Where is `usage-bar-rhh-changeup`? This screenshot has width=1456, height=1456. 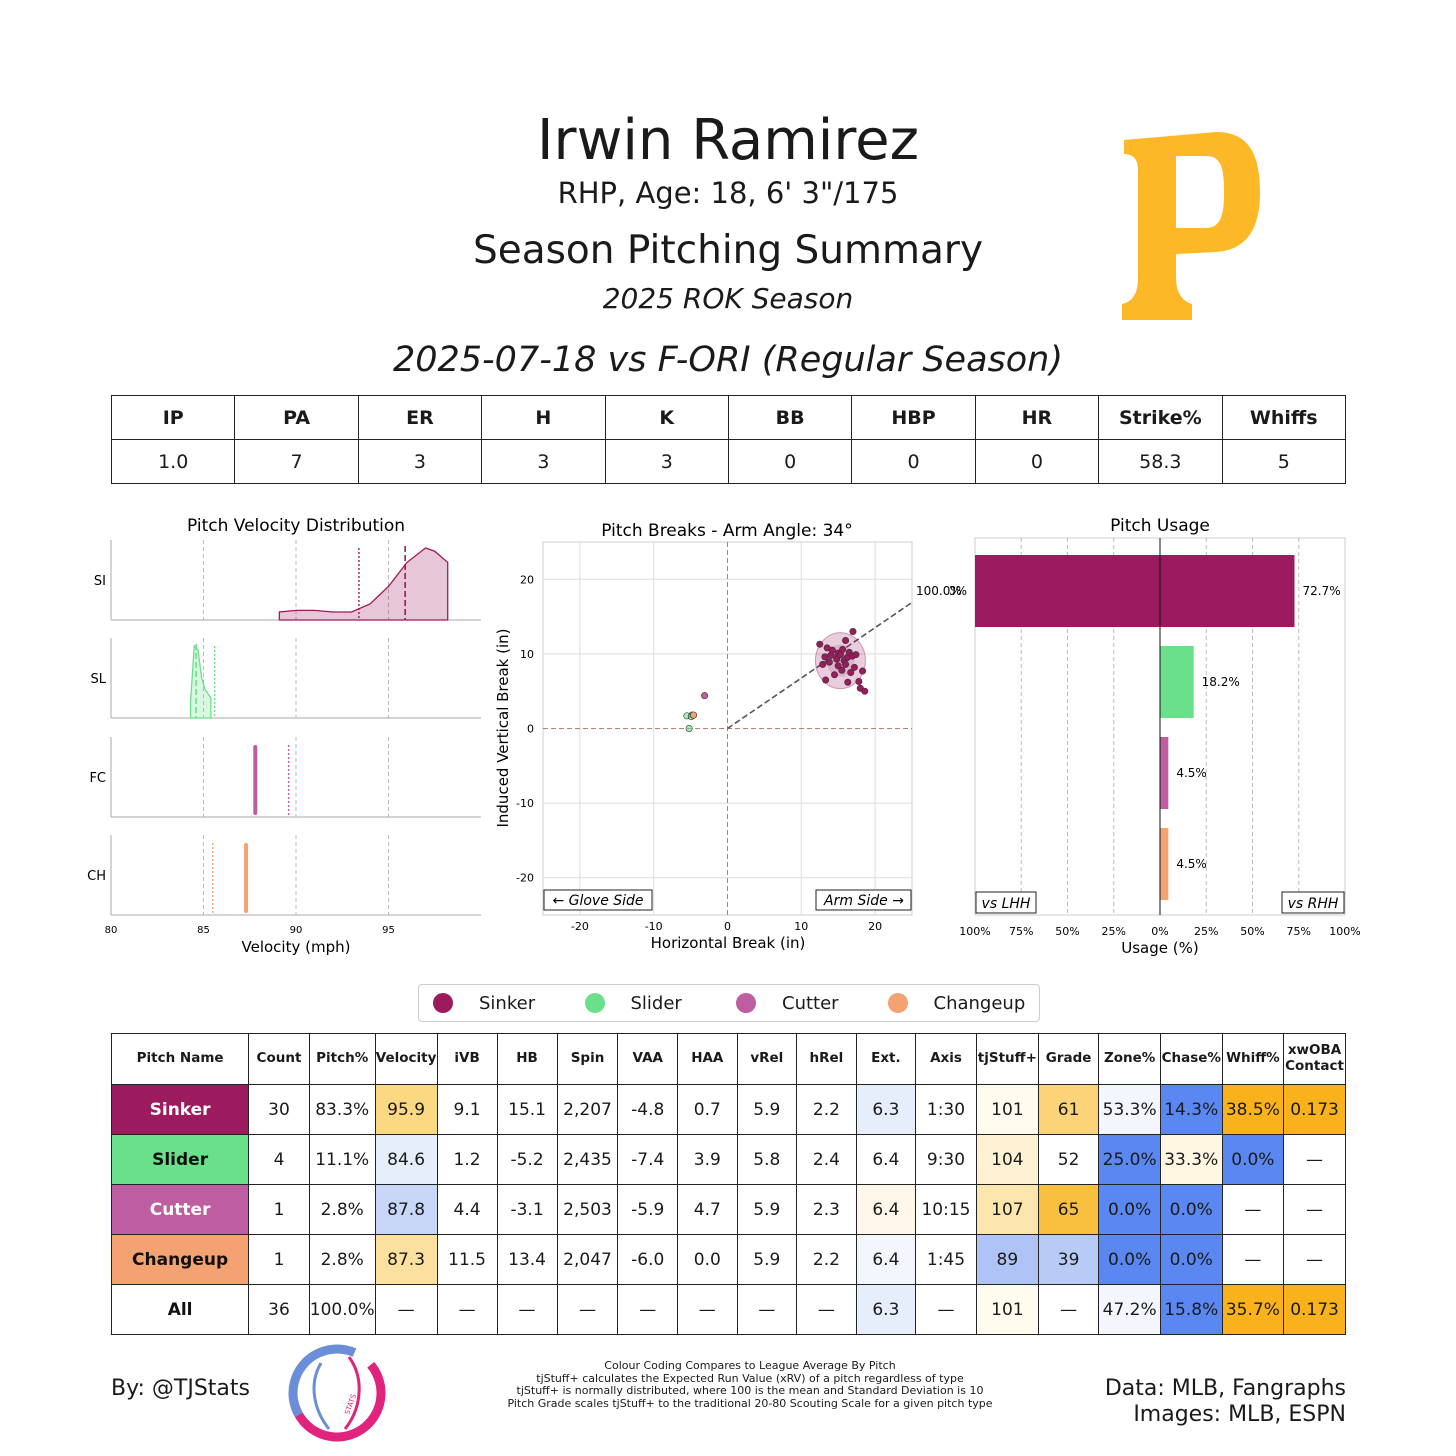 usage-bar-rhh-changeup is located at coordinates (1164, 864).